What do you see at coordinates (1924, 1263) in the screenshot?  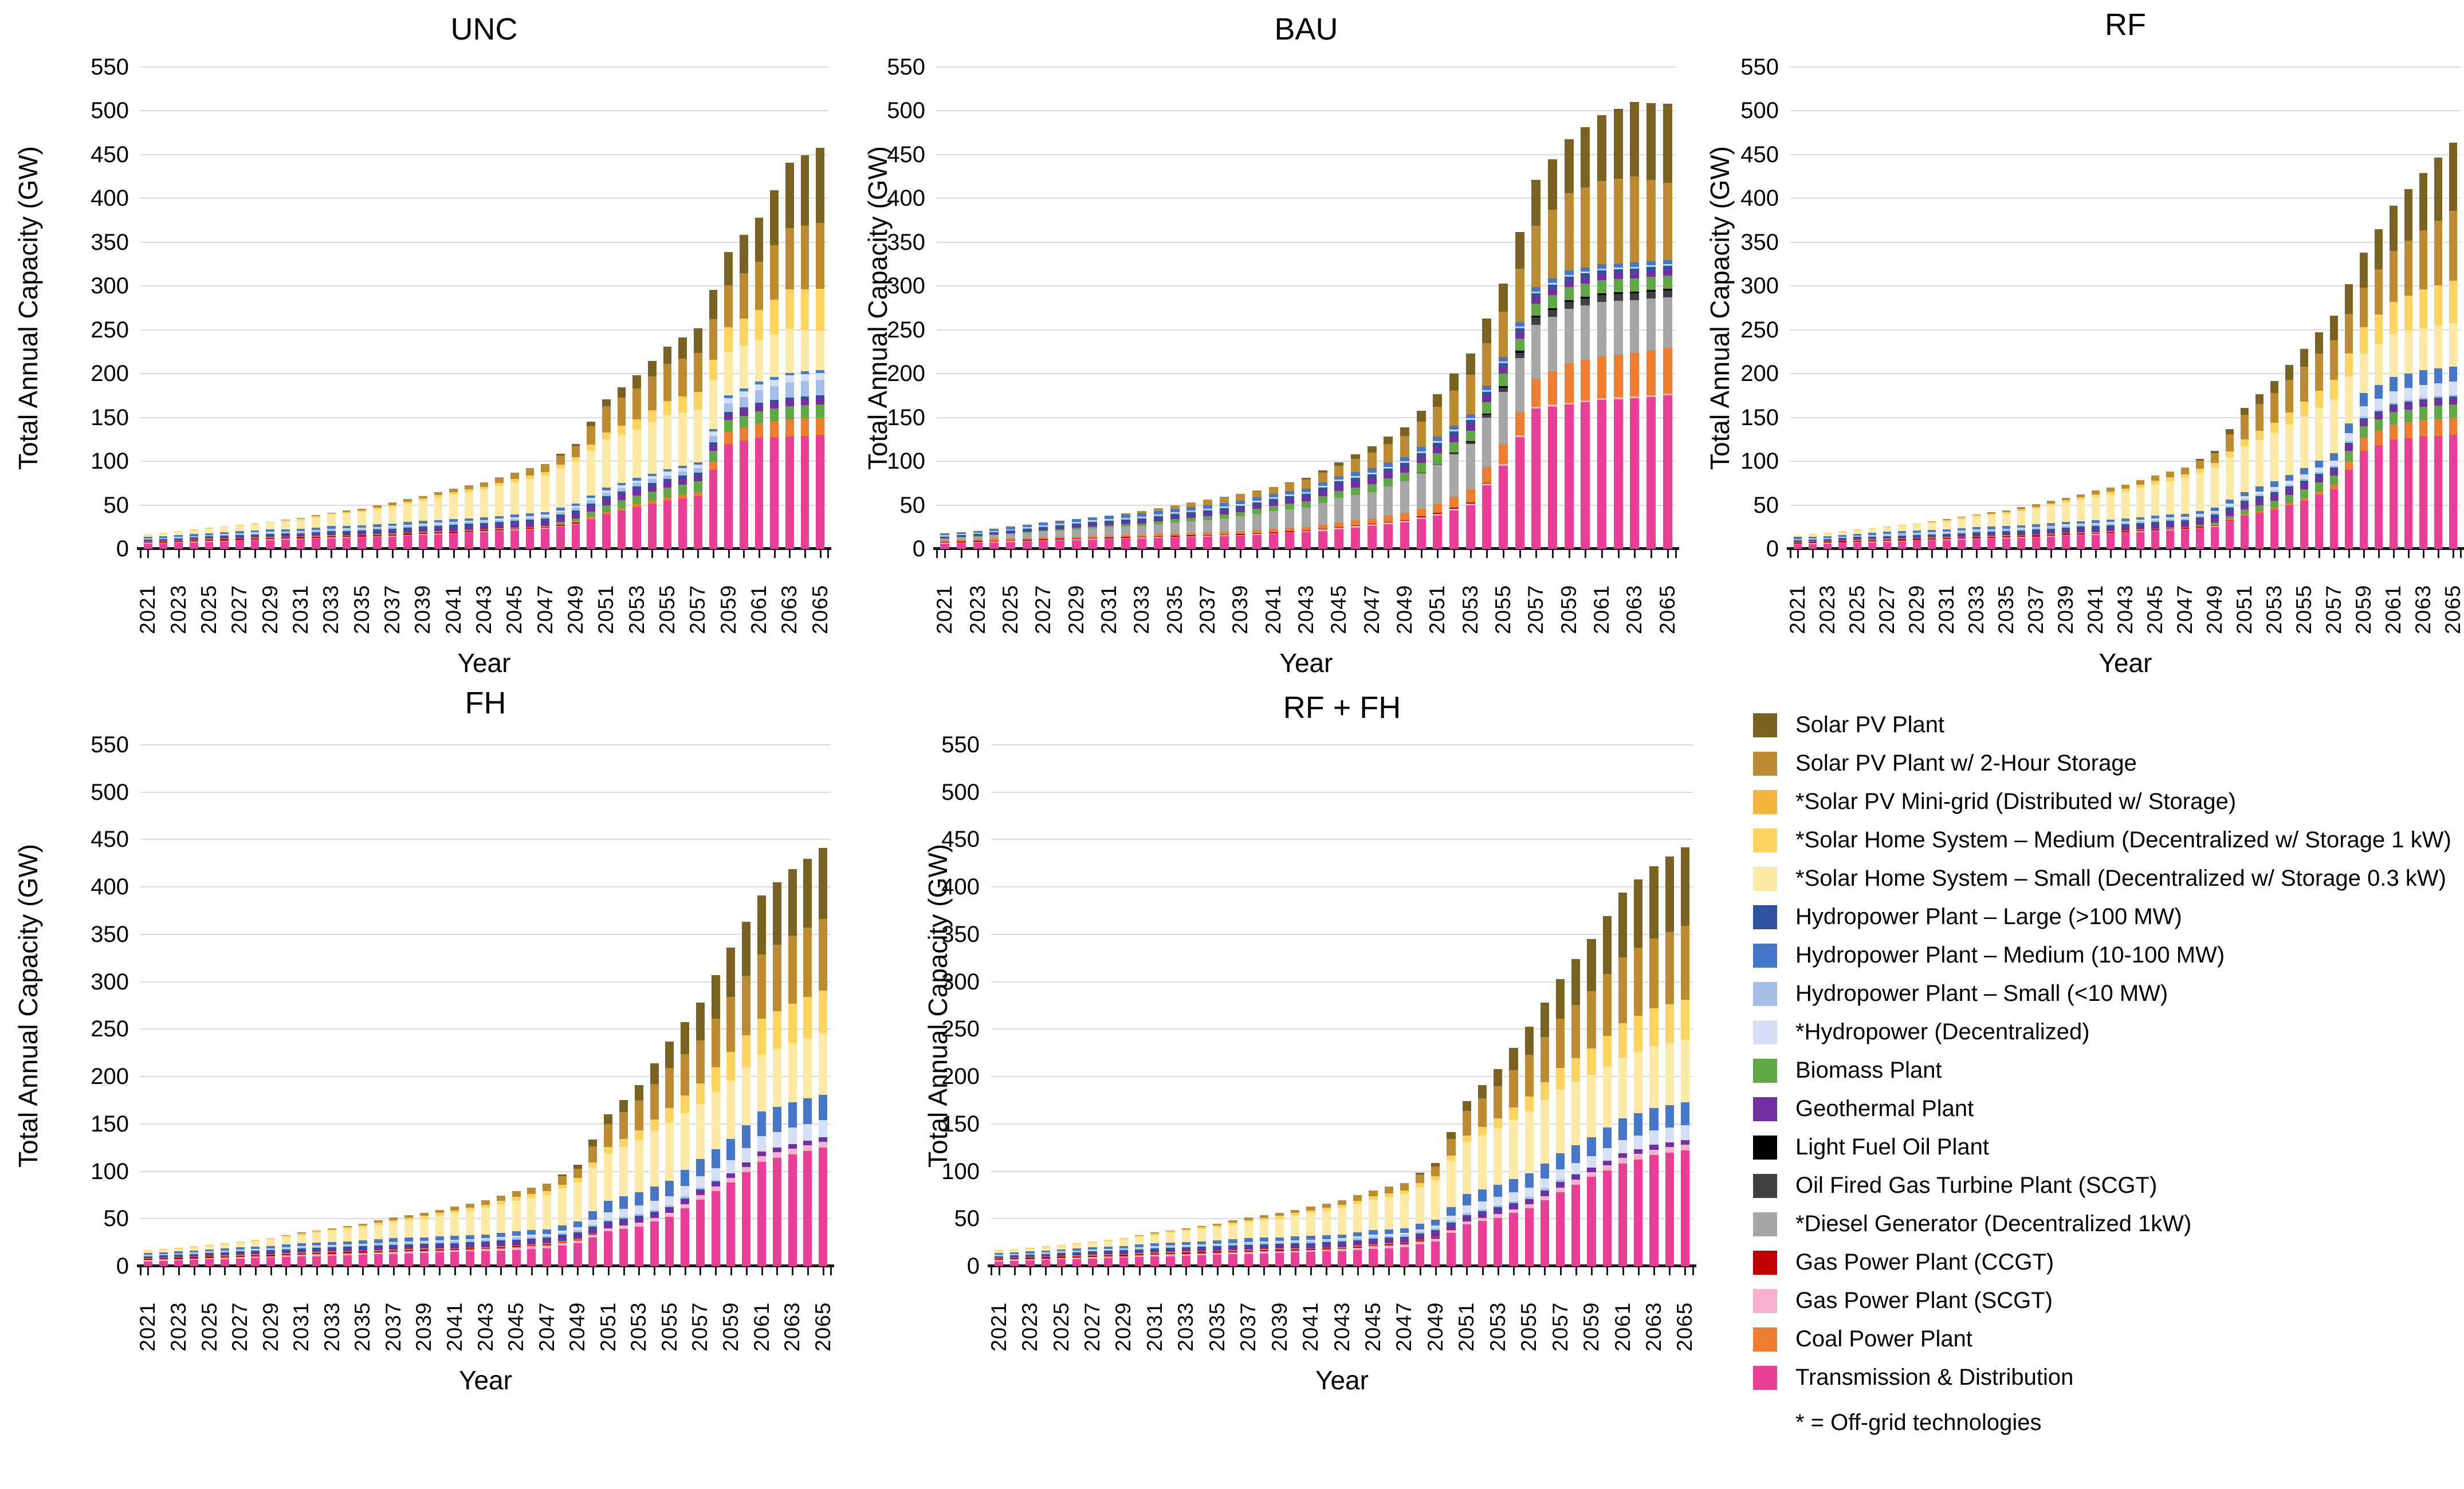 I see `legend-item-label: Gas Power Plant (CCGT)` at bounding box center [1924, 1263].